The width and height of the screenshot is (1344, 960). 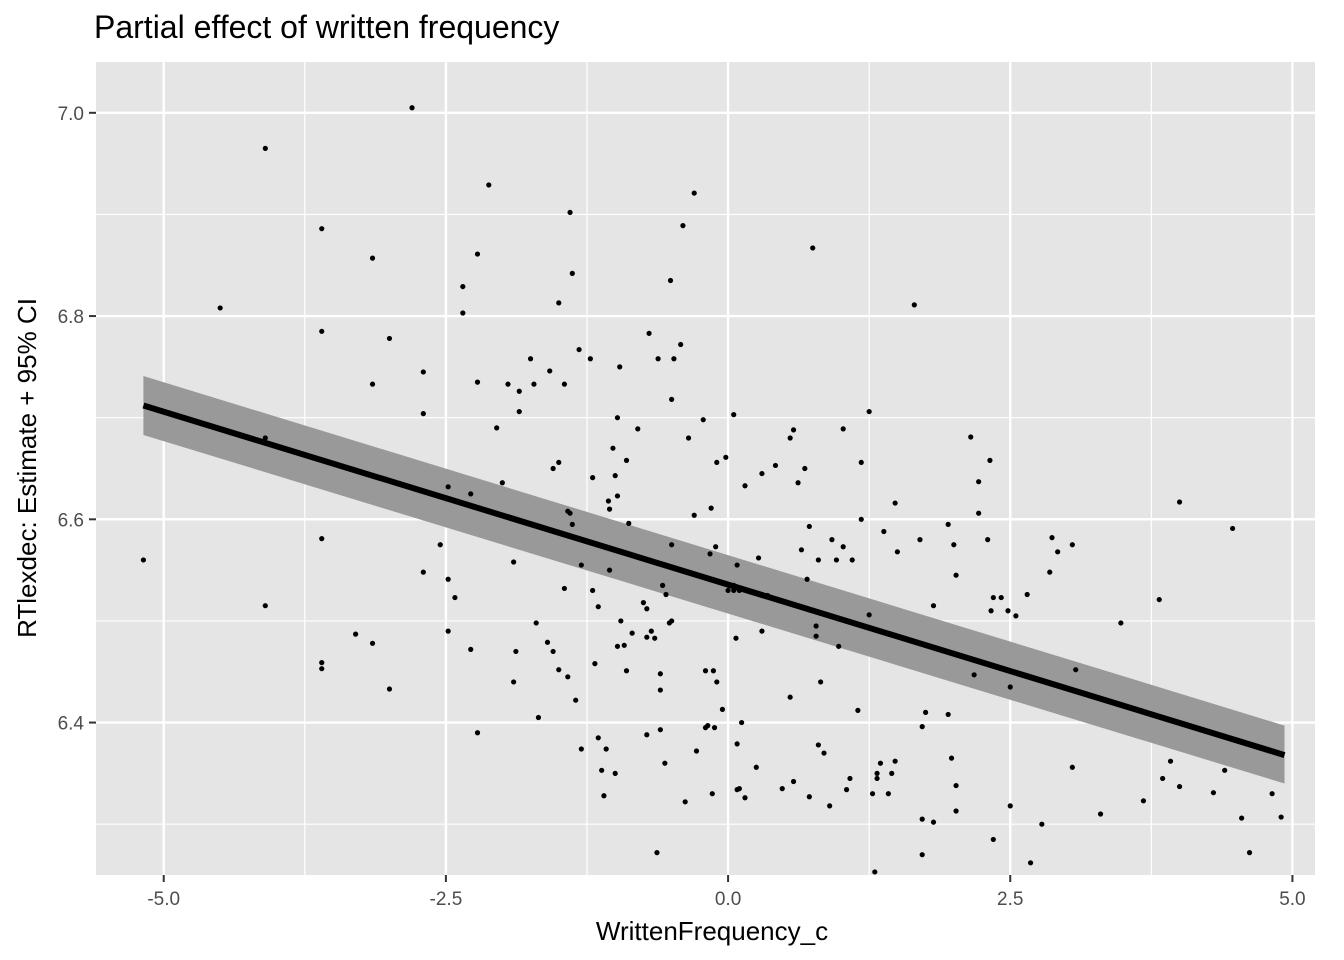 What do you see at coordinates (726, 892) in the screenshot?
I see `x-axis-ticks: -5.0 -2.5 0.0 2.5 5.0` at bounding box center [726, 892].